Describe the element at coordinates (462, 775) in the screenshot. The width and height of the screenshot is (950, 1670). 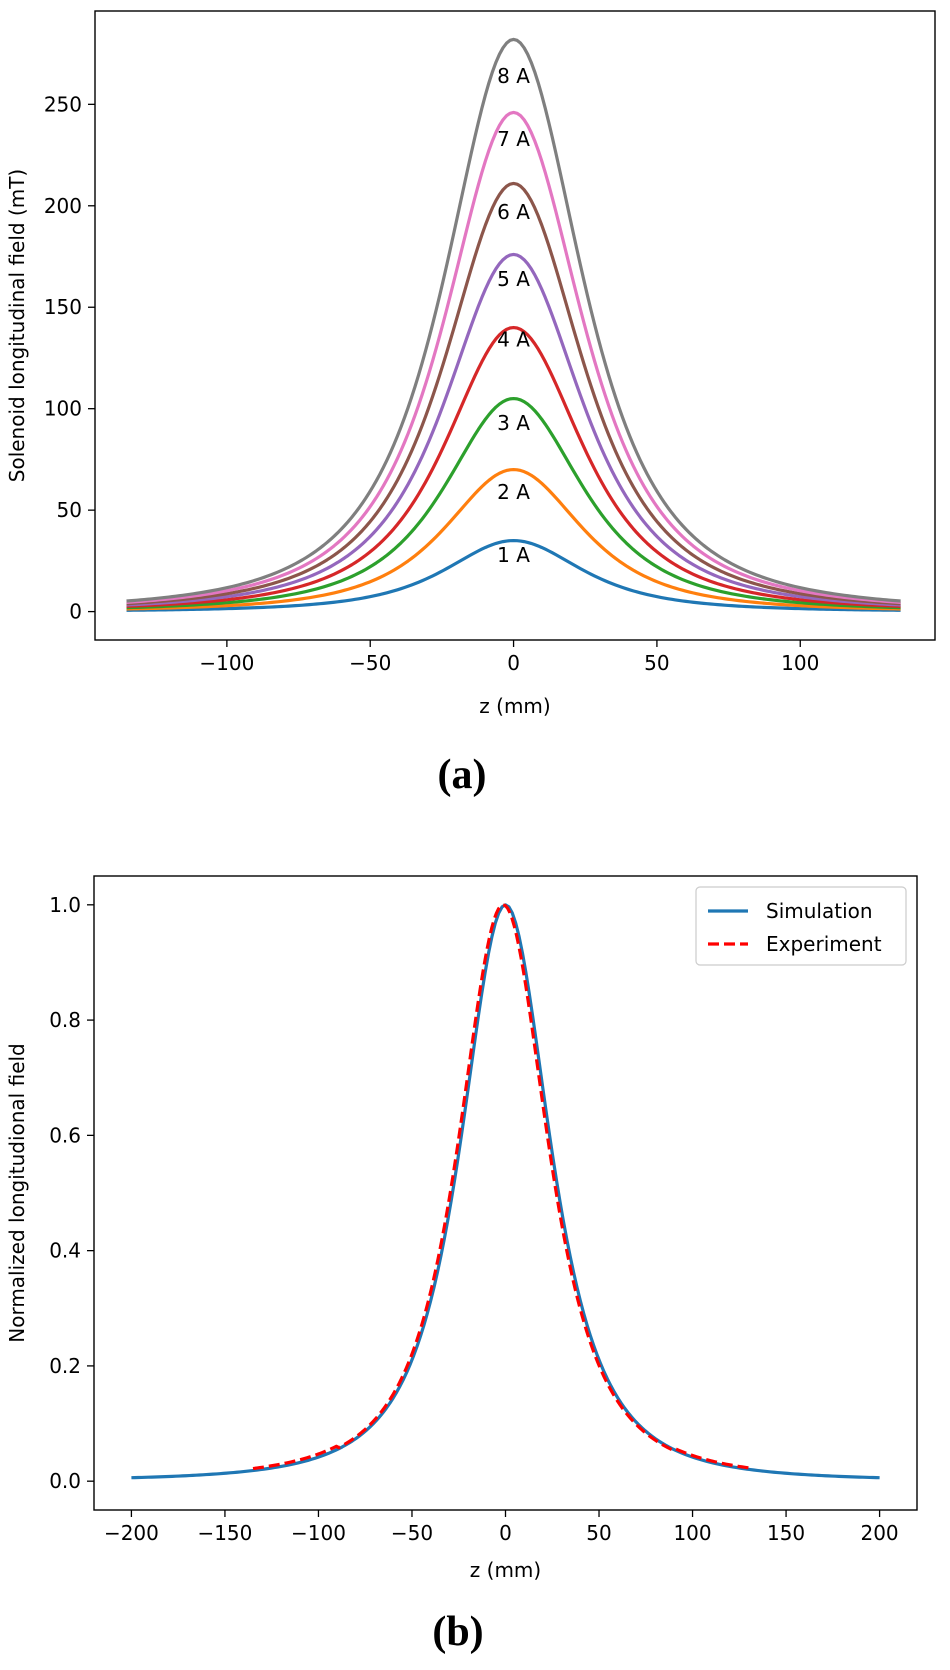
I see `panel-a-label: (a)` at that location.